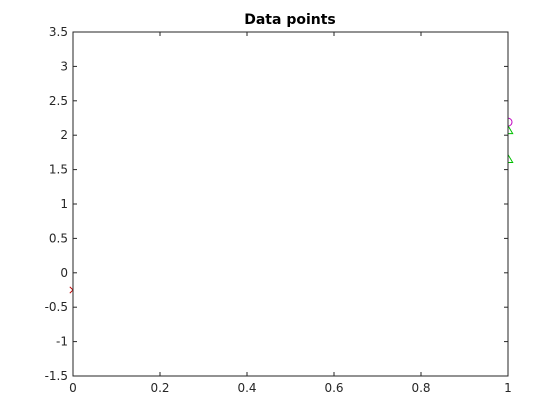 This screenshot has width=560, height=420. What do you see at coordinates (58, 238) in the screenshot?
I see `y-tick-label: 0.5` at bounding box center [58, 238].